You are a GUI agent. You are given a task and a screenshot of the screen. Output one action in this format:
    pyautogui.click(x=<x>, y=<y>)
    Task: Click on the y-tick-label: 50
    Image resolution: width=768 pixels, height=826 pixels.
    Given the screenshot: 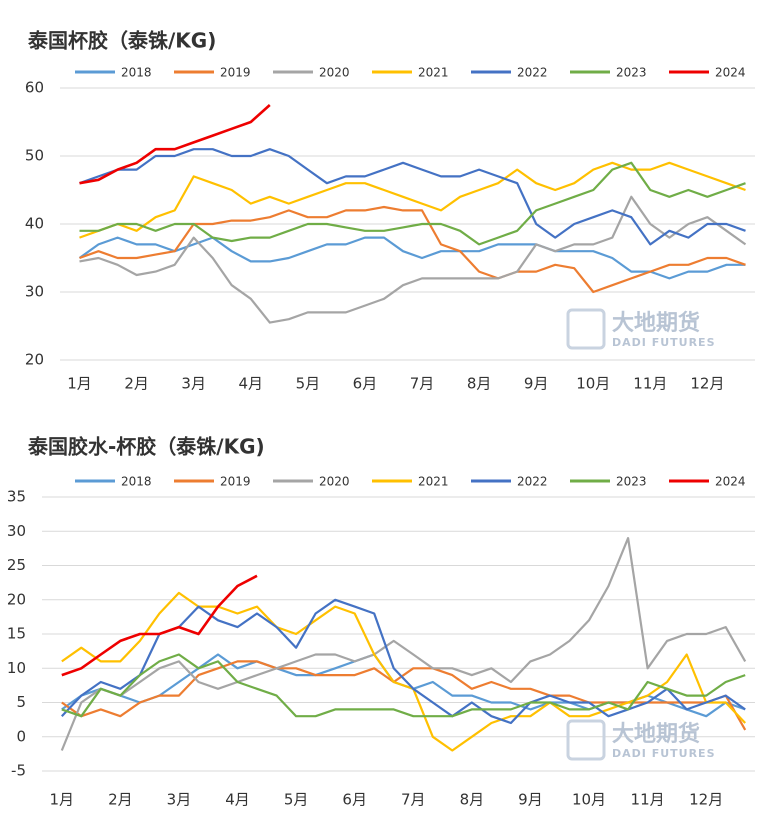 What is the action you would take?
    pyautogui.click(x=34, y=156)
    